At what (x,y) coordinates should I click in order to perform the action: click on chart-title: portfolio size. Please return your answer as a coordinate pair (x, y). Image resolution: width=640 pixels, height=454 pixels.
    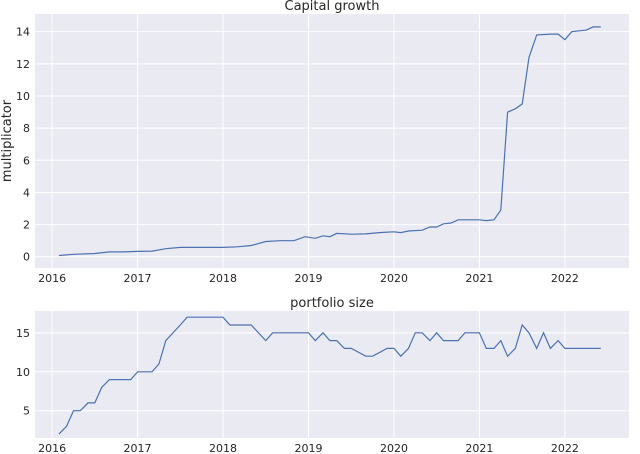
    Looking at the image, I should click on (332, 303).